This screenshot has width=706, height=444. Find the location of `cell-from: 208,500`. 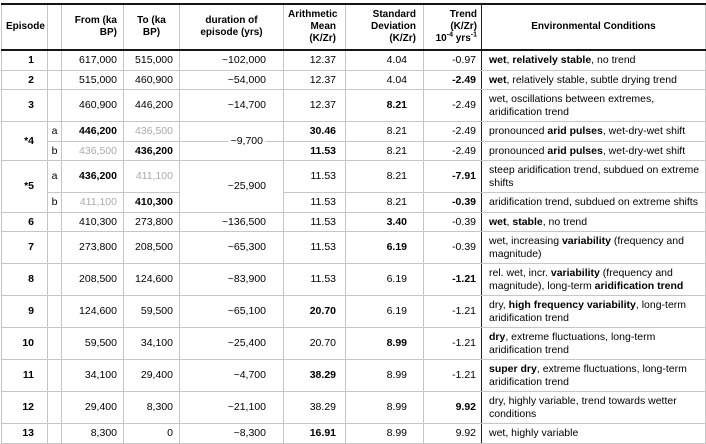

cell-from: 208,500 is located at coordinates (92, 279).